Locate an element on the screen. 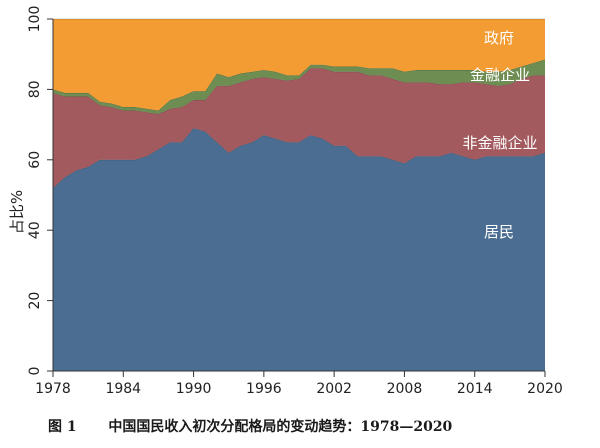 The width and height of the screenshot is (600, 448). series-label-financial: 金融企业 is located at coordinates (500, 75).